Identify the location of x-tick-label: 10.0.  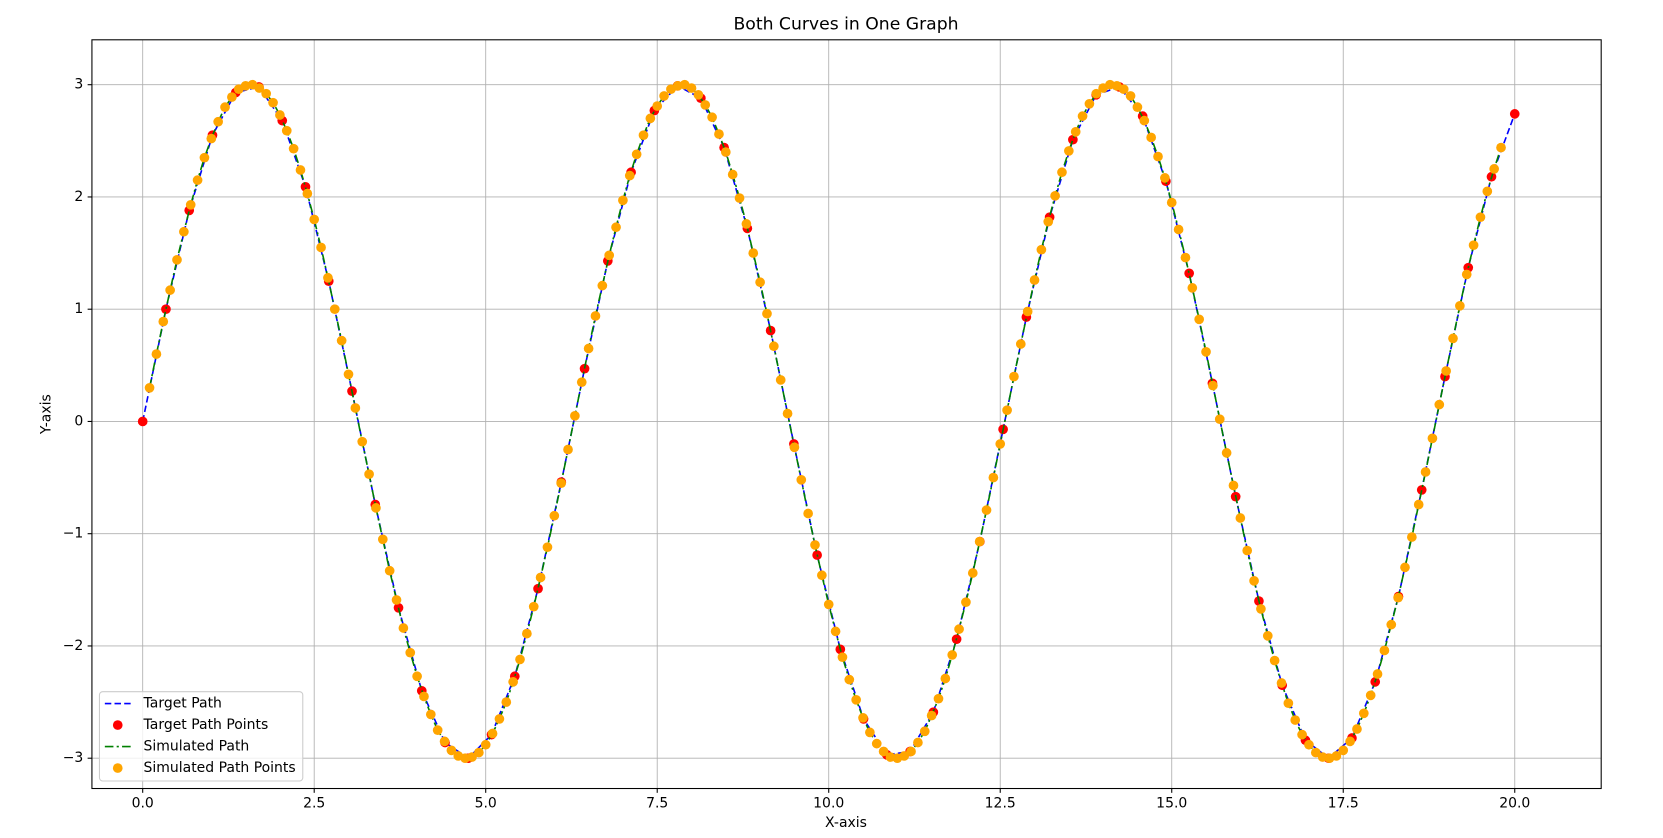
(828, 804).